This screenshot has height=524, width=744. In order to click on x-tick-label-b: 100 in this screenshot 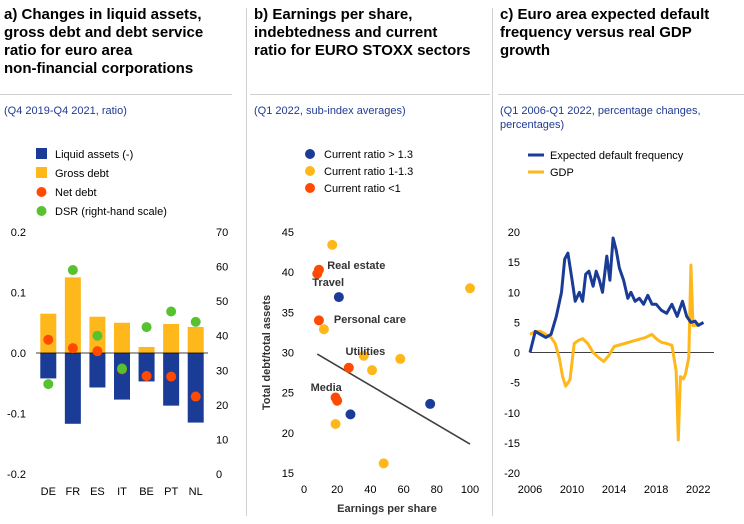, I will do `click(470, 490)`.